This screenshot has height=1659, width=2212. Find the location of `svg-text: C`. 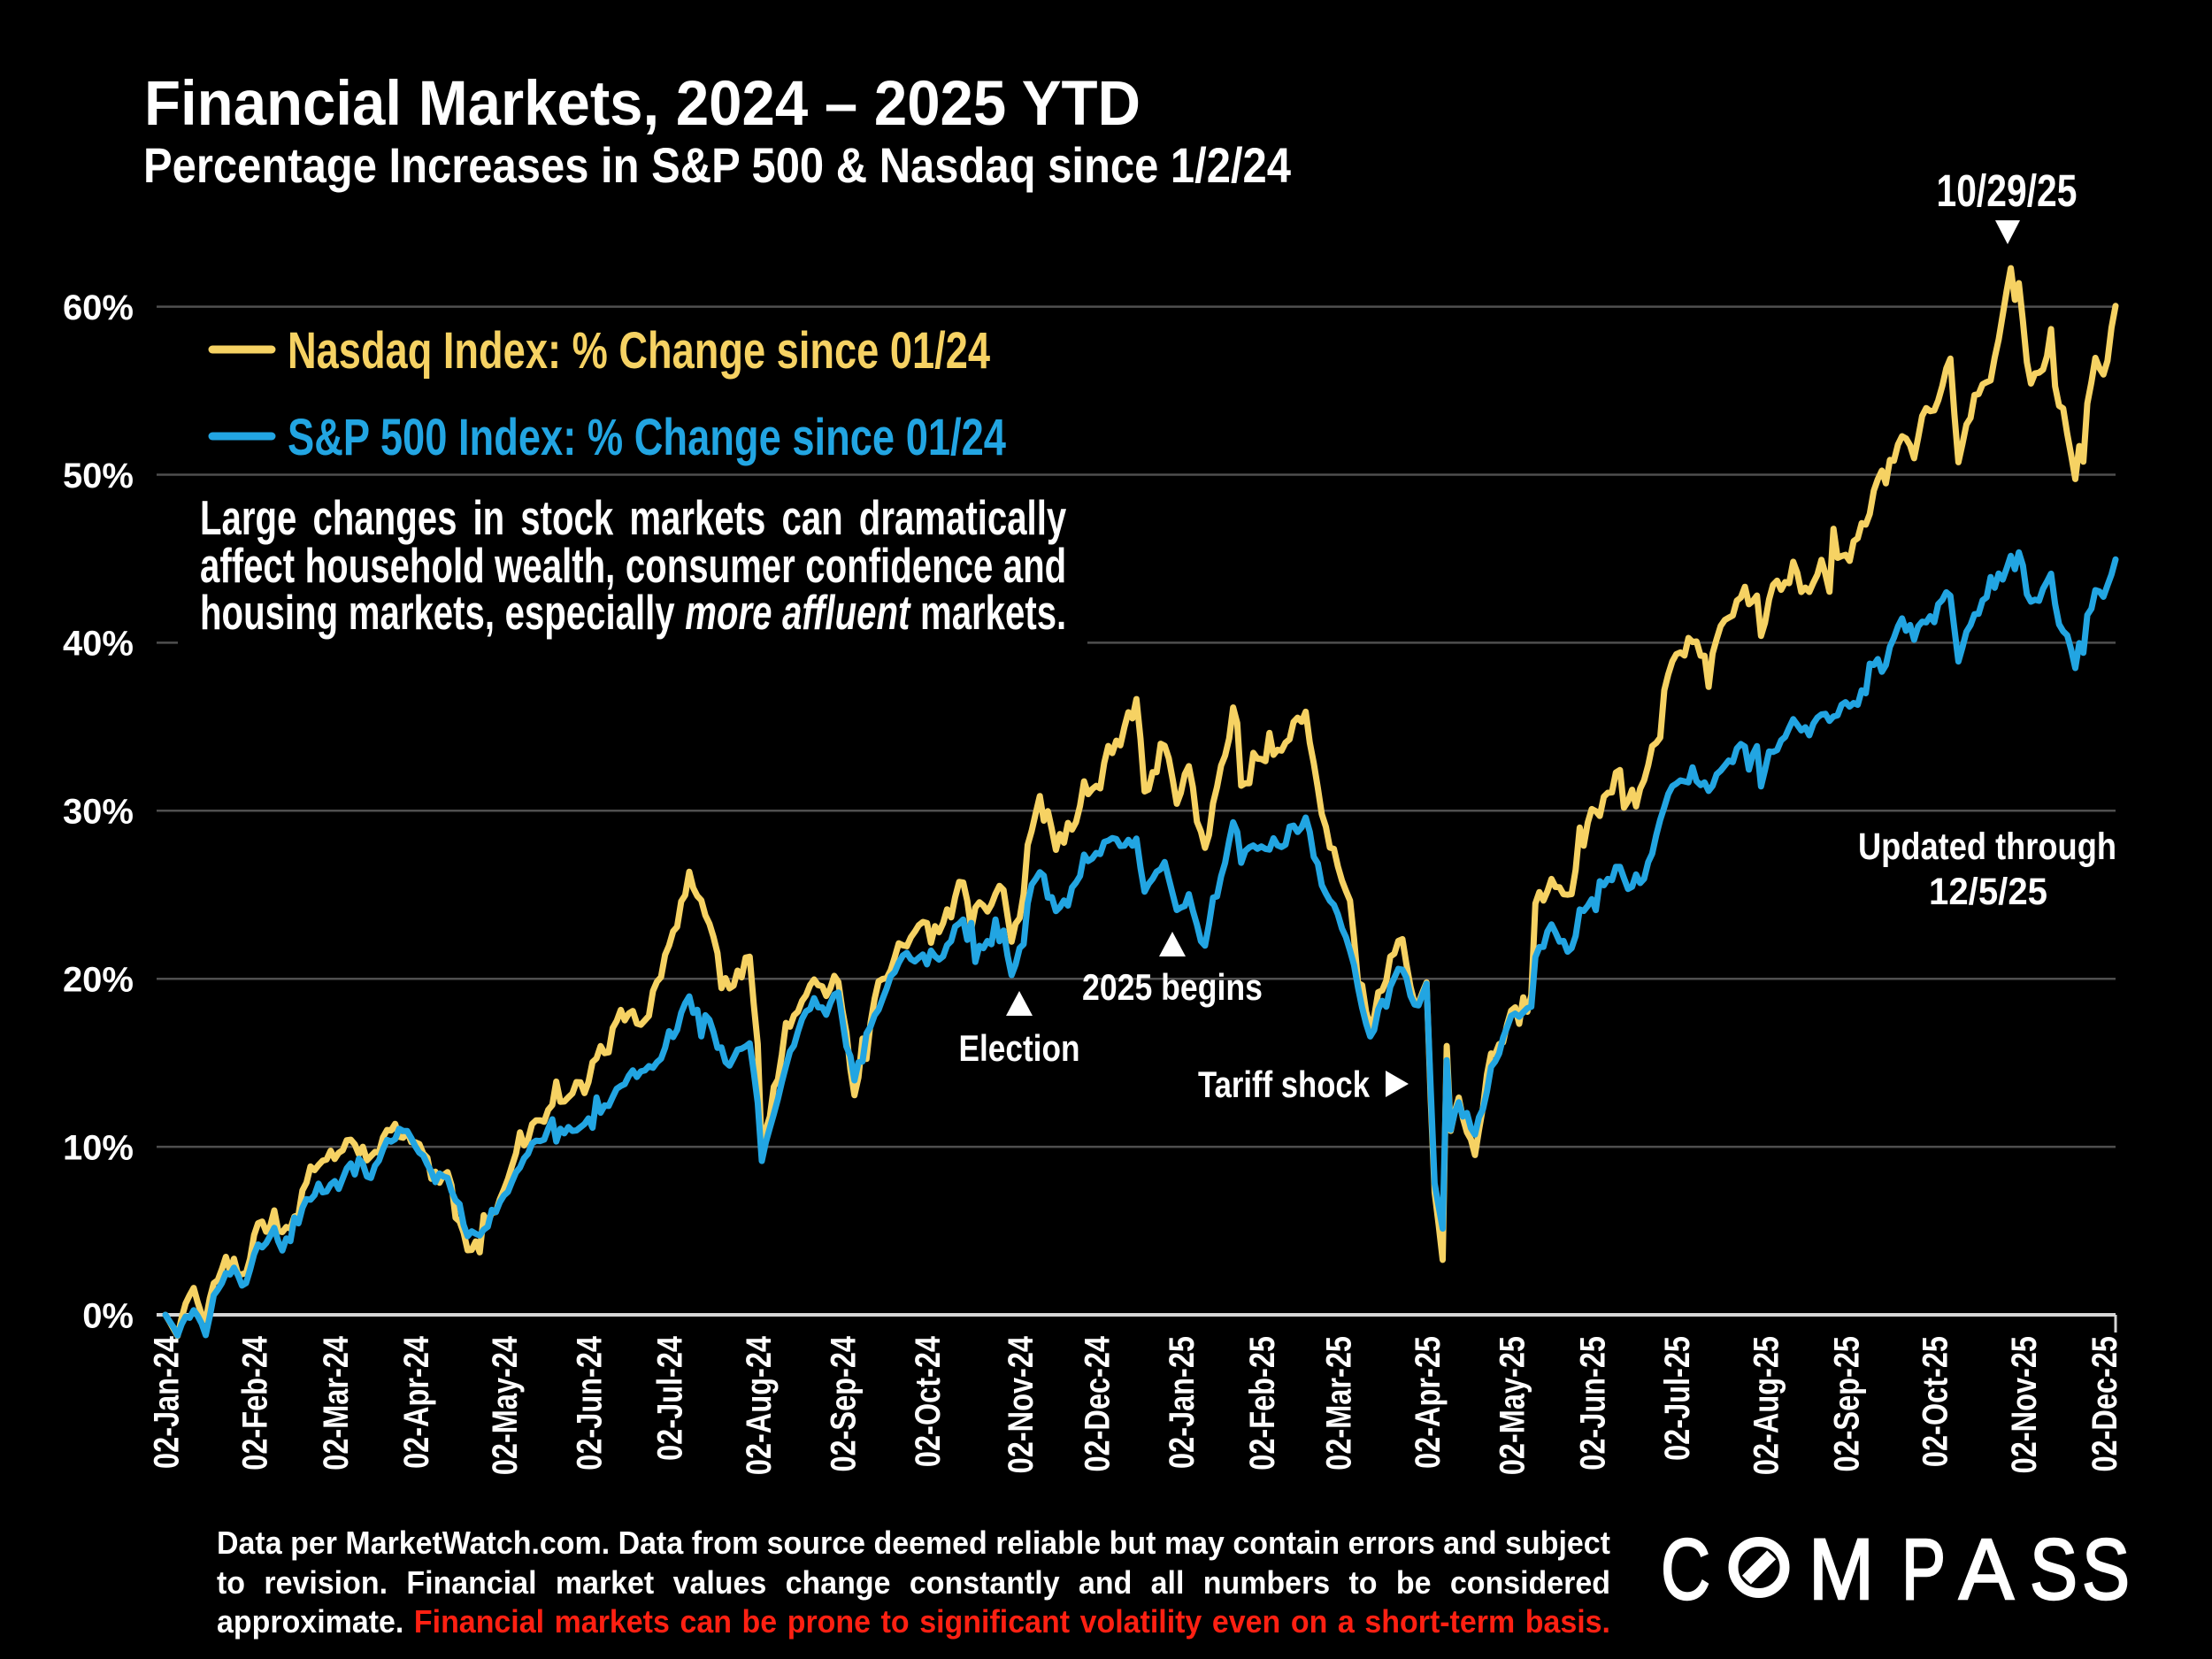

svg-text: C is located at coordinates (1686, 1569).